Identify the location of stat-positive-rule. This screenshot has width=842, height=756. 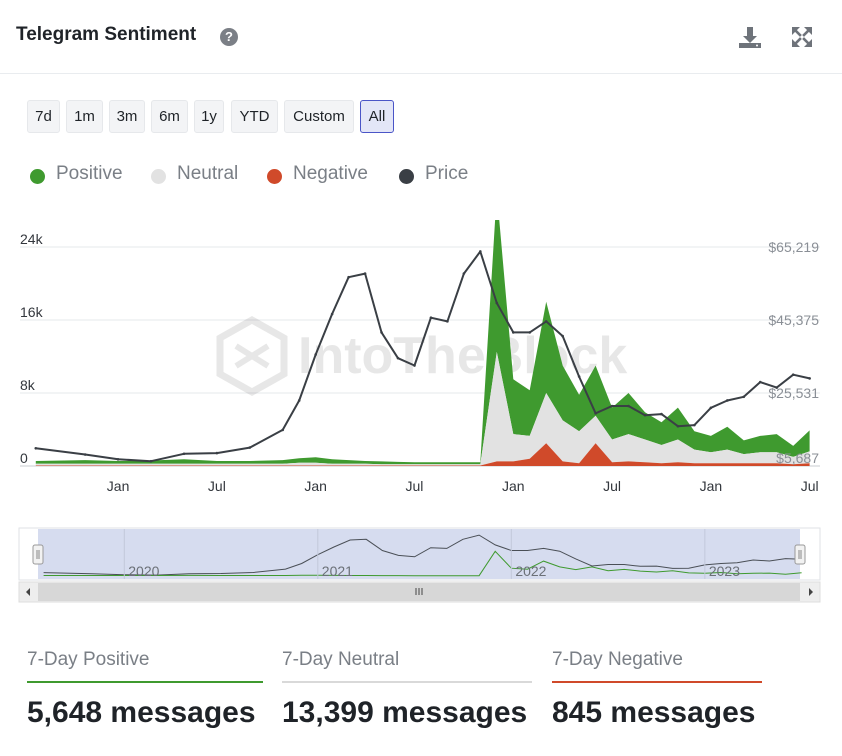
(145, 682).